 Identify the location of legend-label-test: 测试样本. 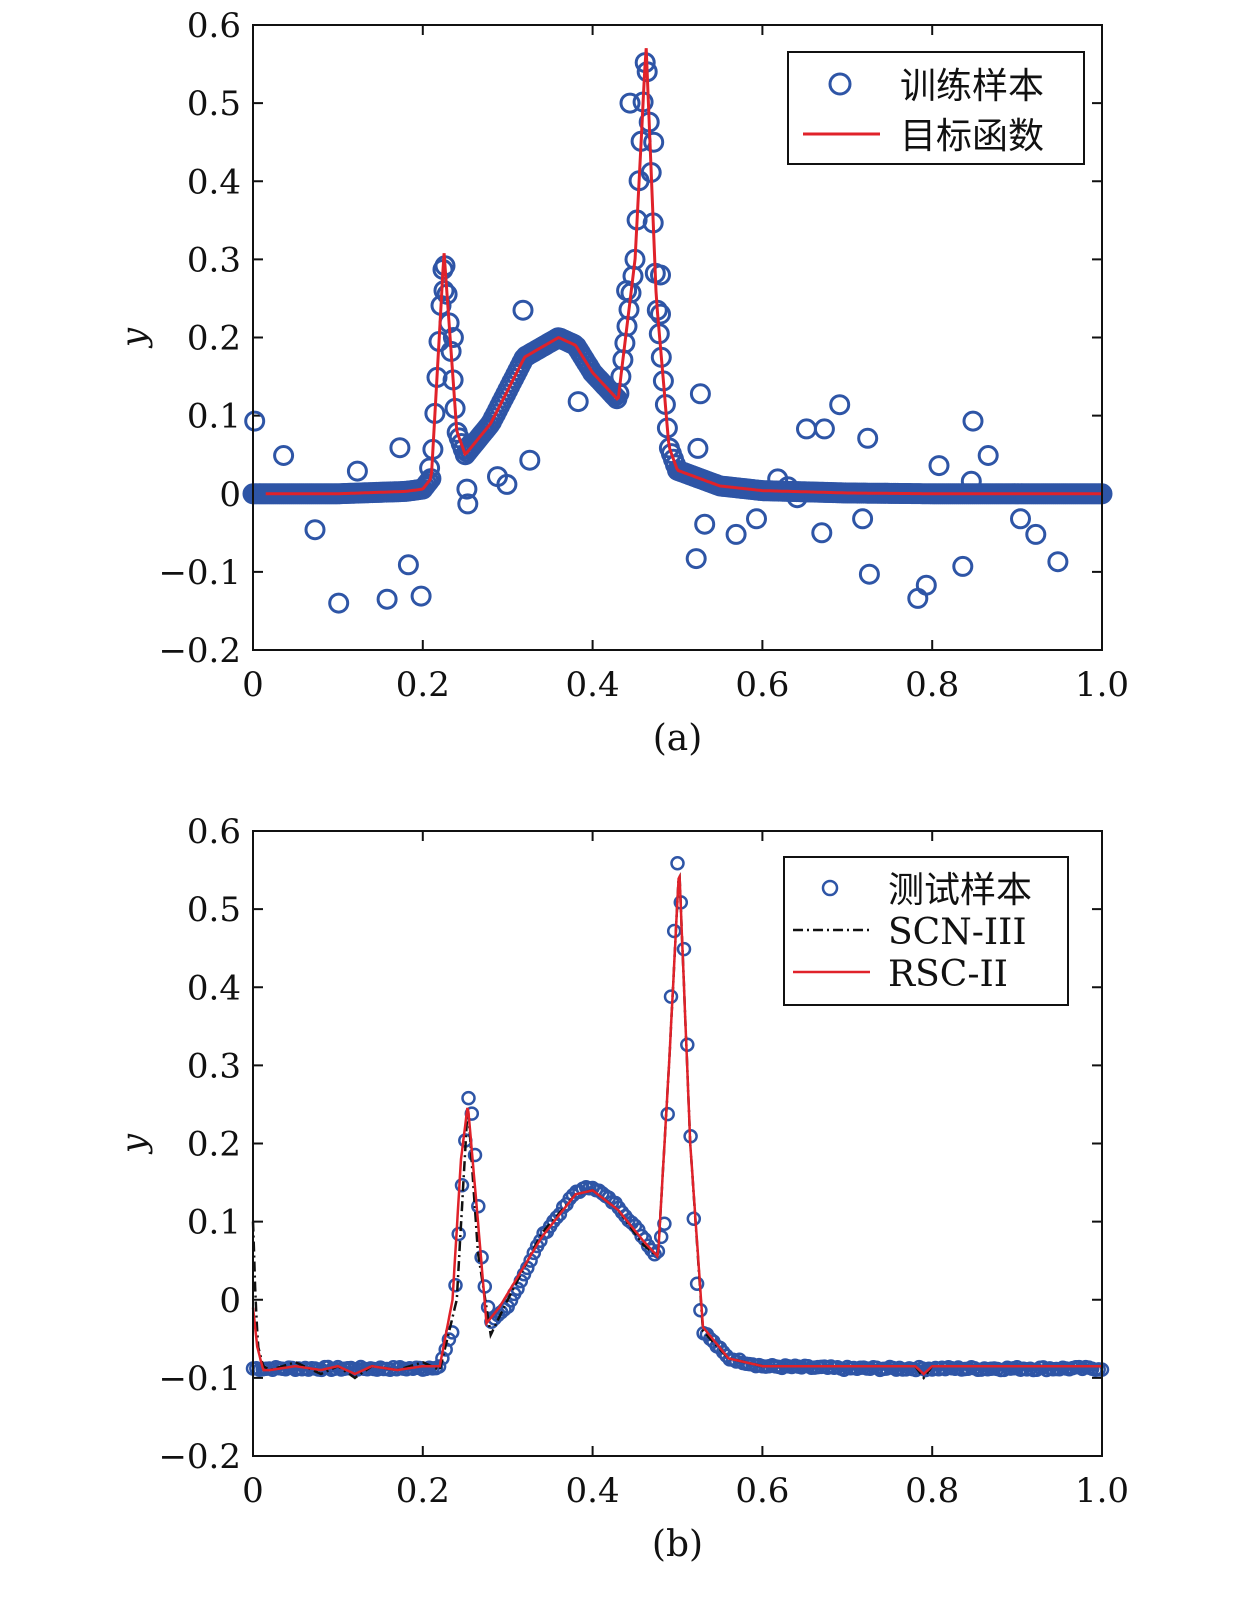
(960, 890).